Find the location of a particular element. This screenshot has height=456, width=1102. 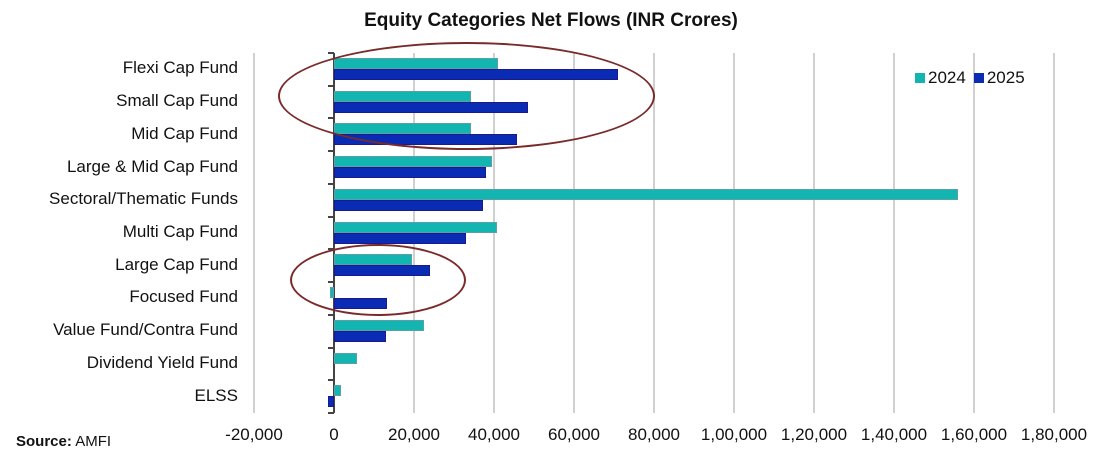

category-label: ELSS is located at coordinates (216, 395).